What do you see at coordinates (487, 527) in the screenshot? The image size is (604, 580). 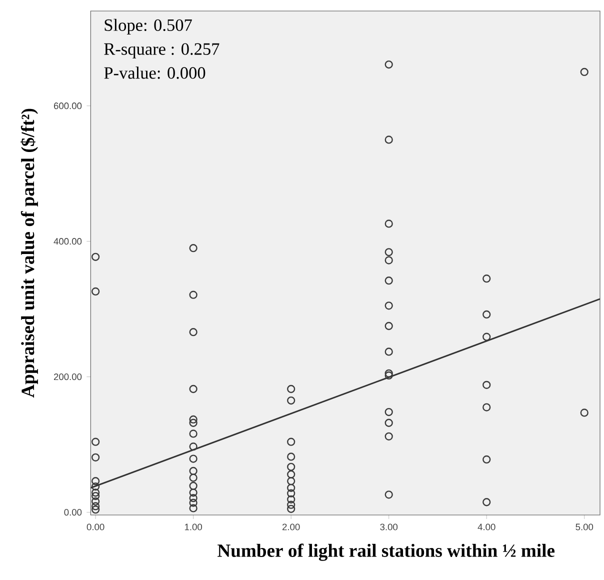 I see `x-tick-label: 4.00` at bounding box center [487, 527].